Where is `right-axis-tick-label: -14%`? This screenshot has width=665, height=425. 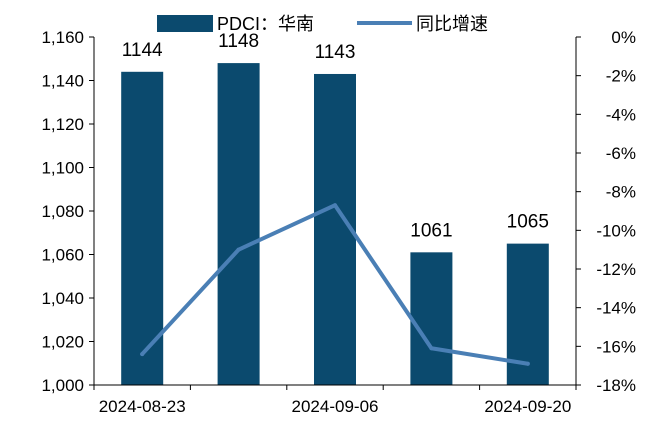 right-axis-tick-label: -14% is located at coordinates (616, 308).